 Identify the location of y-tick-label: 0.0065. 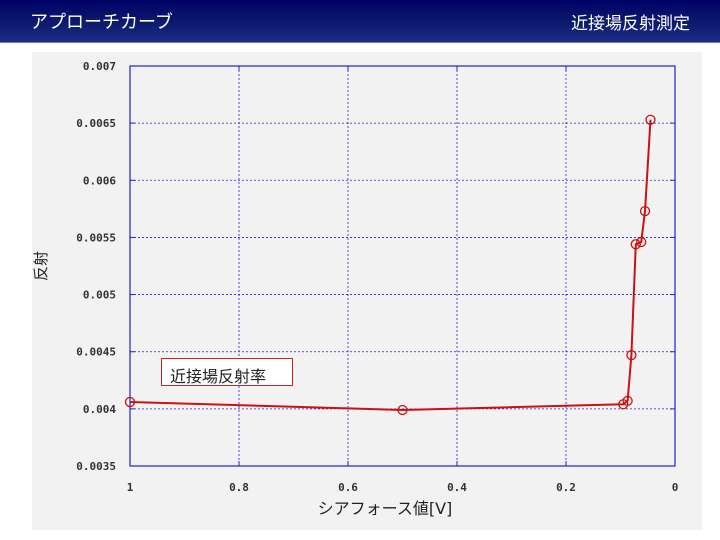
(96, 123).